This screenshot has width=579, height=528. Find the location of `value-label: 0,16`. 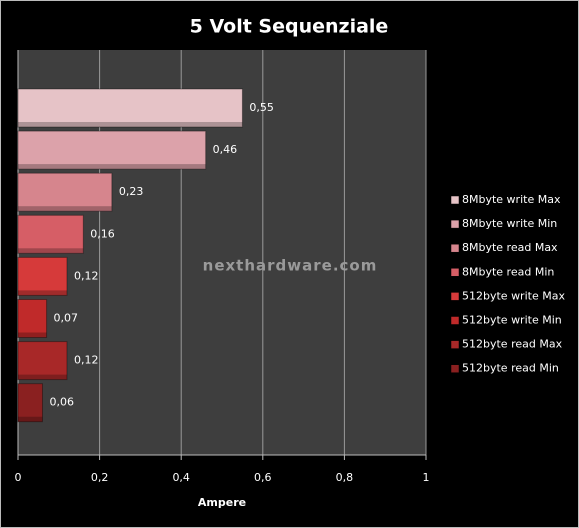

value-label: 0,16 is located at coordinates (102, 233).